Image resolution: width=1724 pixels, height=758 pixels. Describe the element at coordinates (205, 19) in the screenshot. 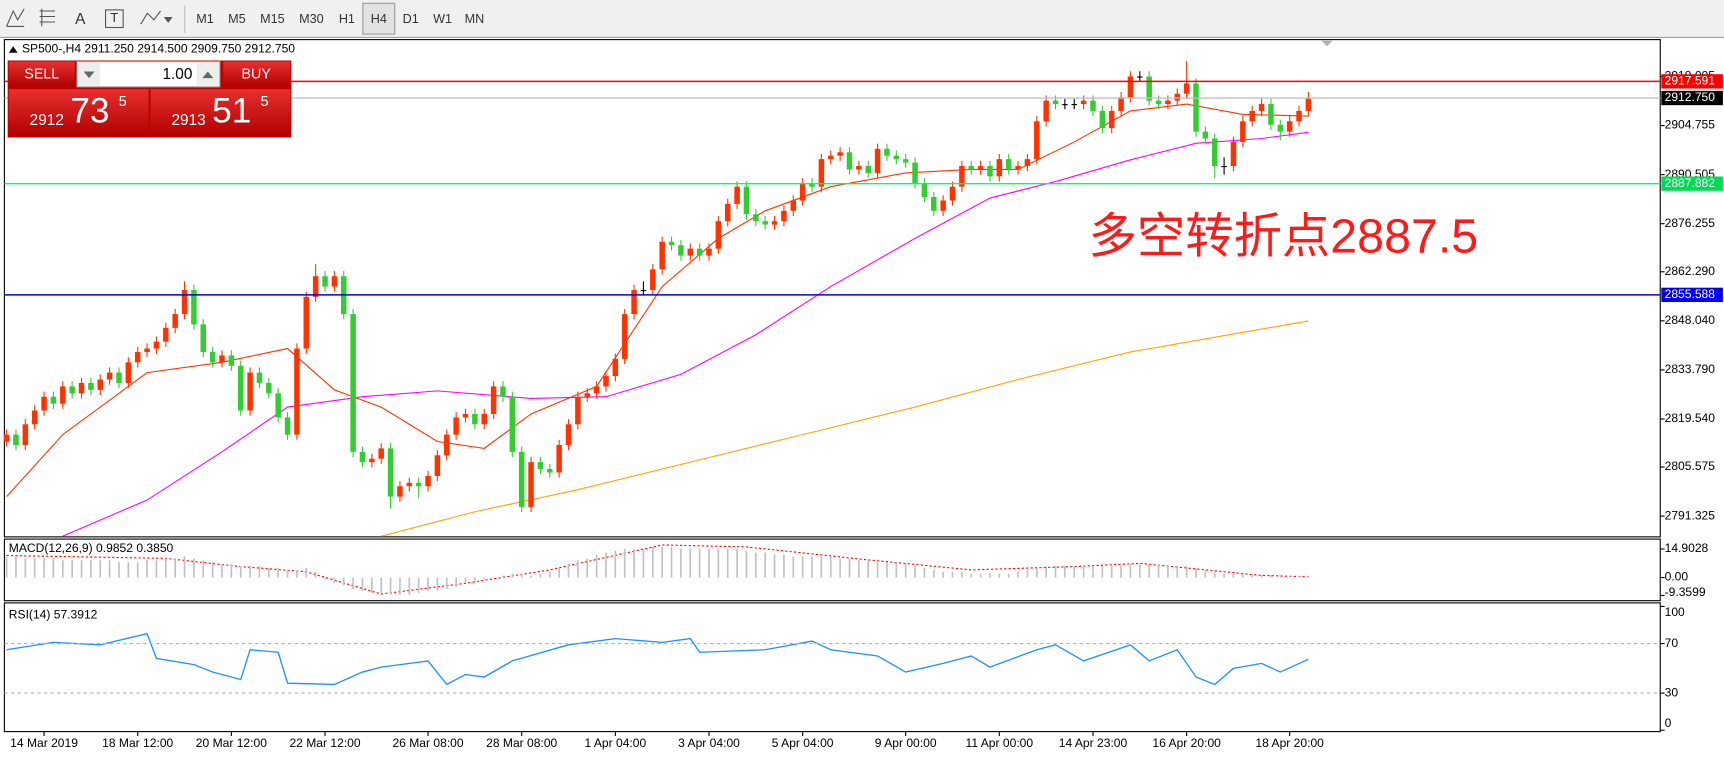

I see `timeframe-label: M1` at that location.